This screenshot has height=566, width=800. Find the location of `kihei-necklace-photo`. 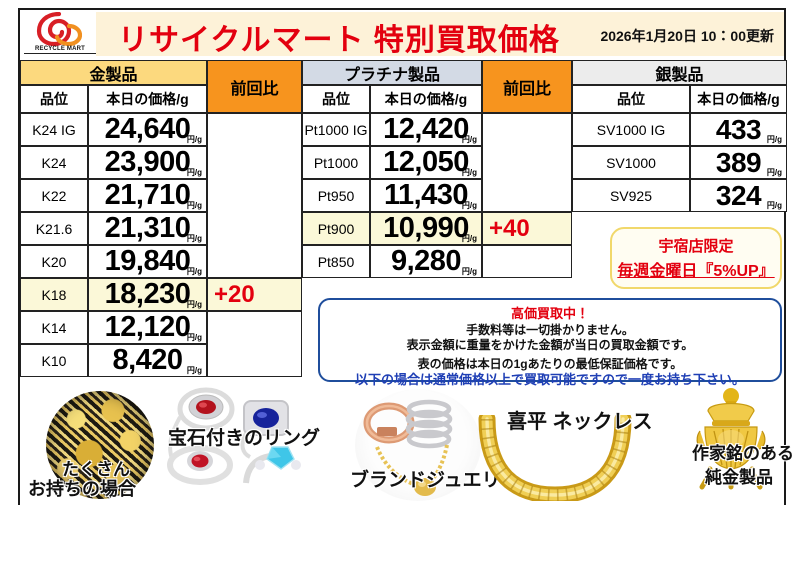

kihei-necklace-photo is located at coordinates (555, 457).